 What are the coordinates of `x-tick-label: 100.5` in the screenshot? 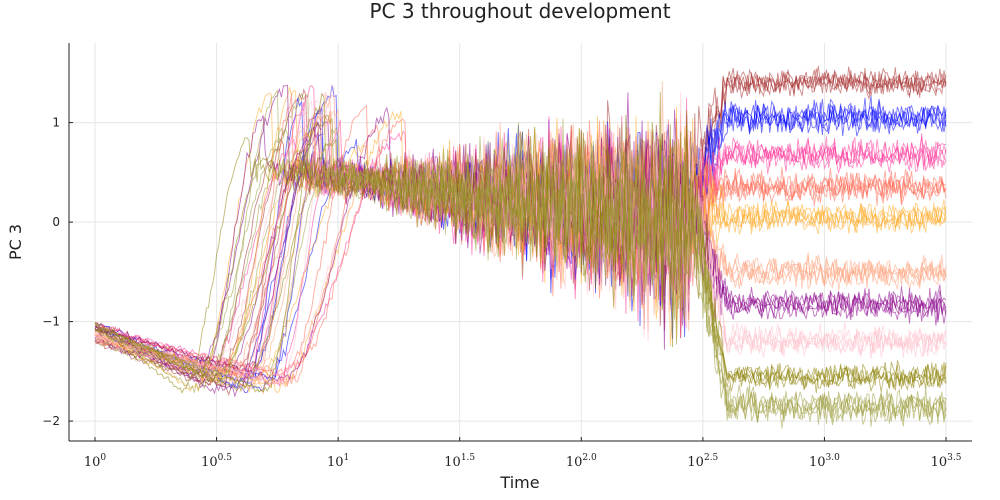 It's located at (216, 461).